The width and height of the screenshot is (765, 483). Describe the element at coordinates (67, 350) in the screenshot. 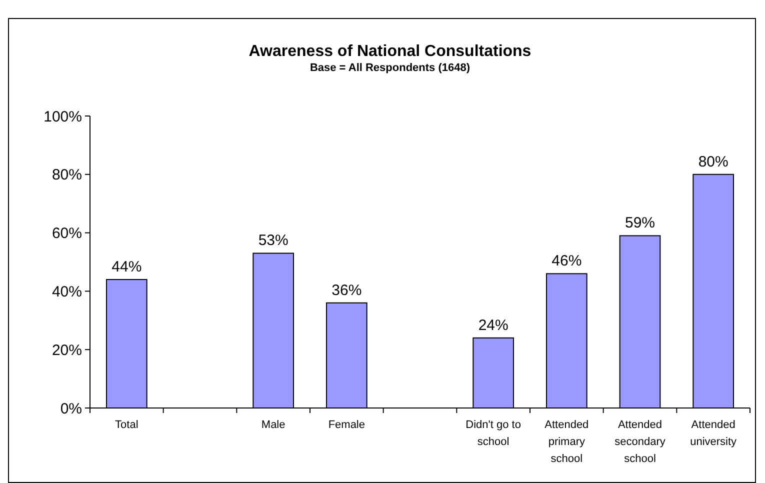

I see `y-tick-label: 20%` at that location.